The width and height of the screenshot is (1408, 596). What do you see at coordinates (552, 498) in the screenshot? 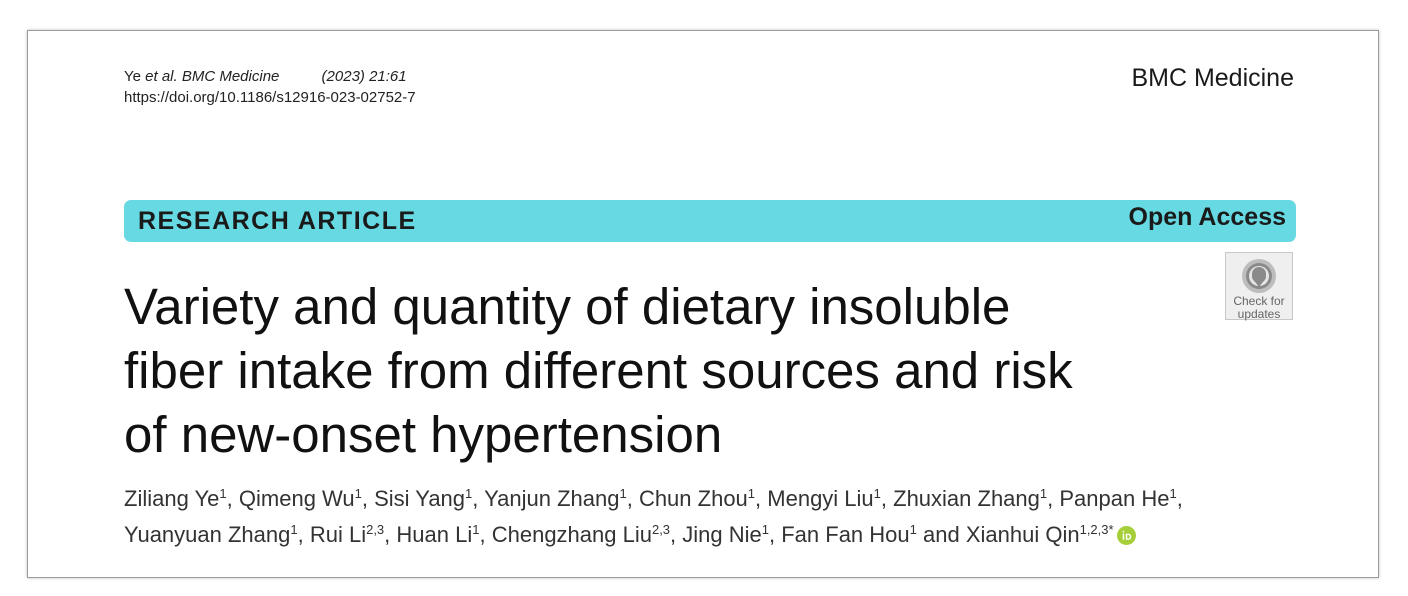
I see `author-name: Yanjun Zhang` at bounding box center [552, 498].